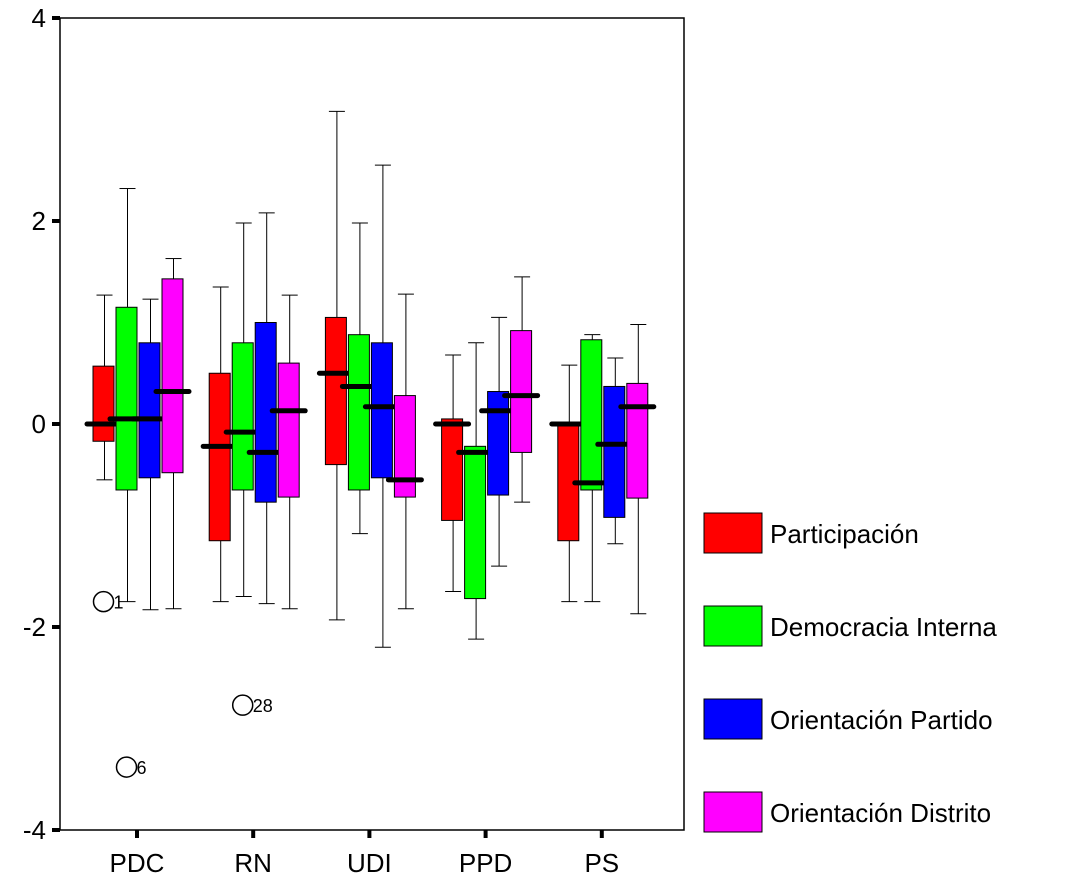 Image resolution: width=1073 pixels, height=884 pixels. I want to click on x-axis: PDC RN UDI PPD PS, so click(364, 854).